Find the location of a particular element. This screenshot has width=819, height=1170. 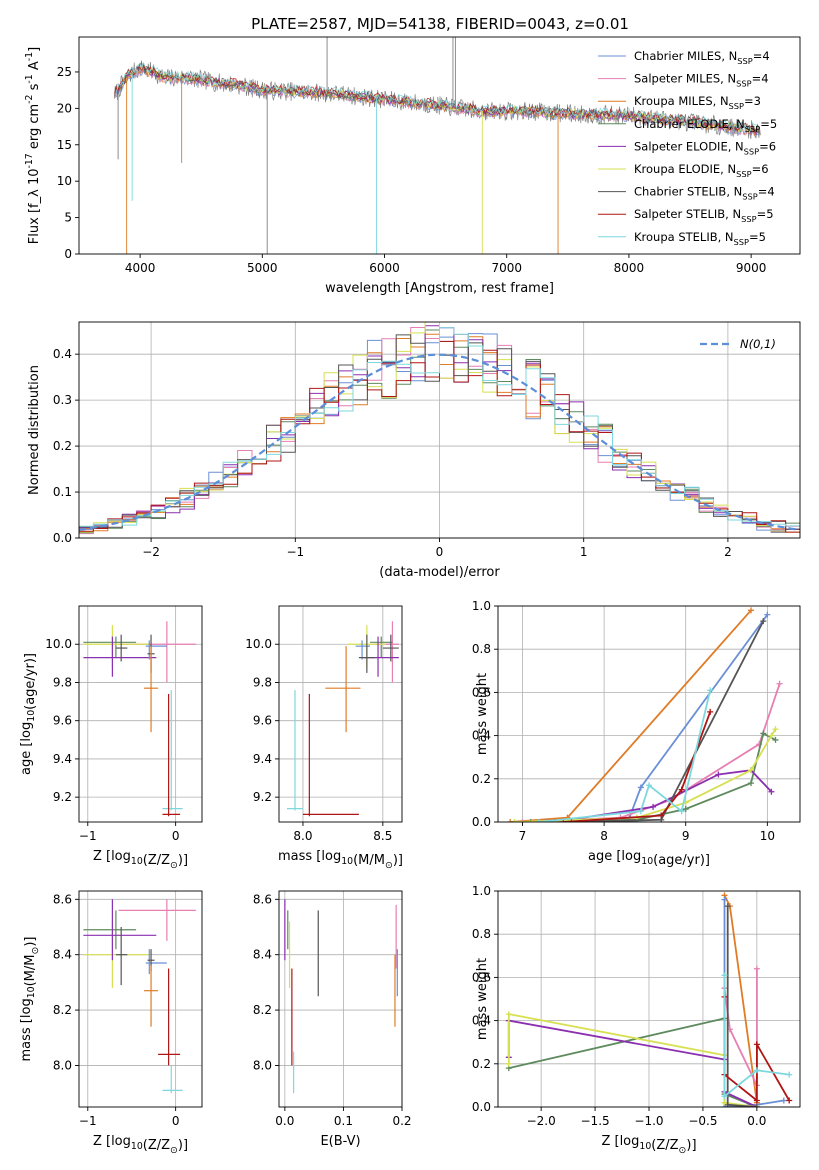

x-tick-label: −1.0 is located at coordinates (648, 1121).